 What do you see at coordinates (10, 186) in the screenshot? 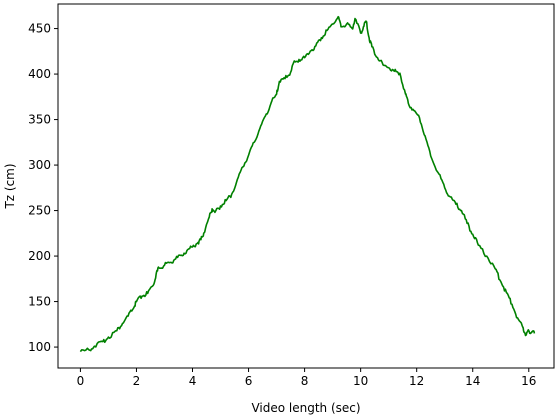
I see `y-axis-label: Tz (cm)` at bounding box center [10, 186].